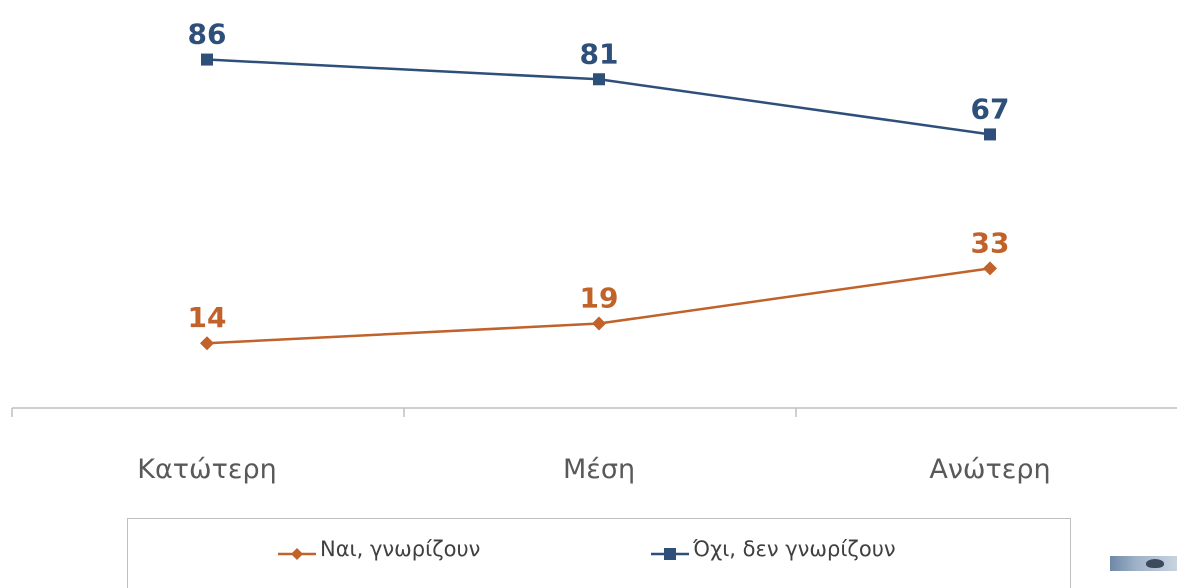 Image resolution: width=1177 pixels, height=588 pixels. What do you see at coordinates (989, 469) in the screenshot?
I see `x-tick-label: Ανώτερη` at bounding box center [989, 469].